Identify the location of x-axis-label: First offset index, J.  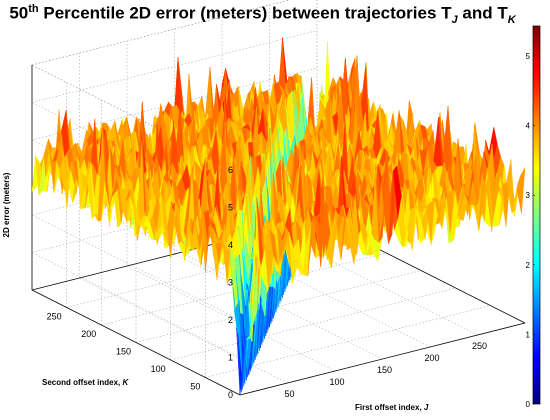
(392, 407).